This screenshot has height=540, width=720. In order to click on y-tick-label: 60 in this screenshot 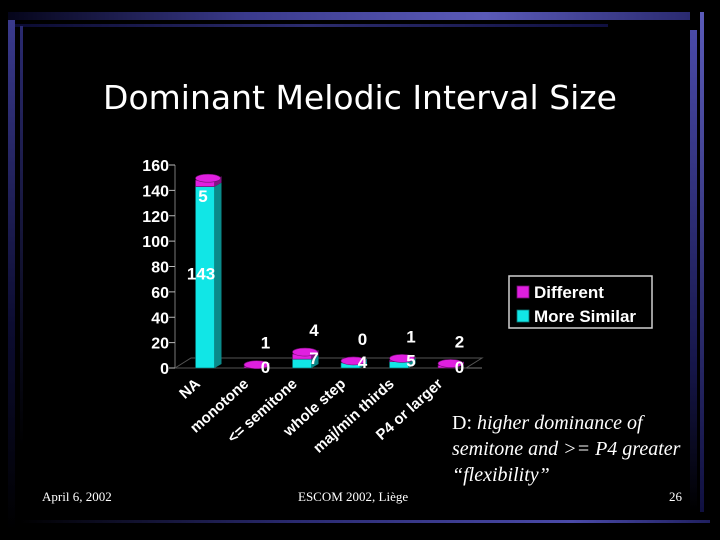, I will do `click(160, 293)`.